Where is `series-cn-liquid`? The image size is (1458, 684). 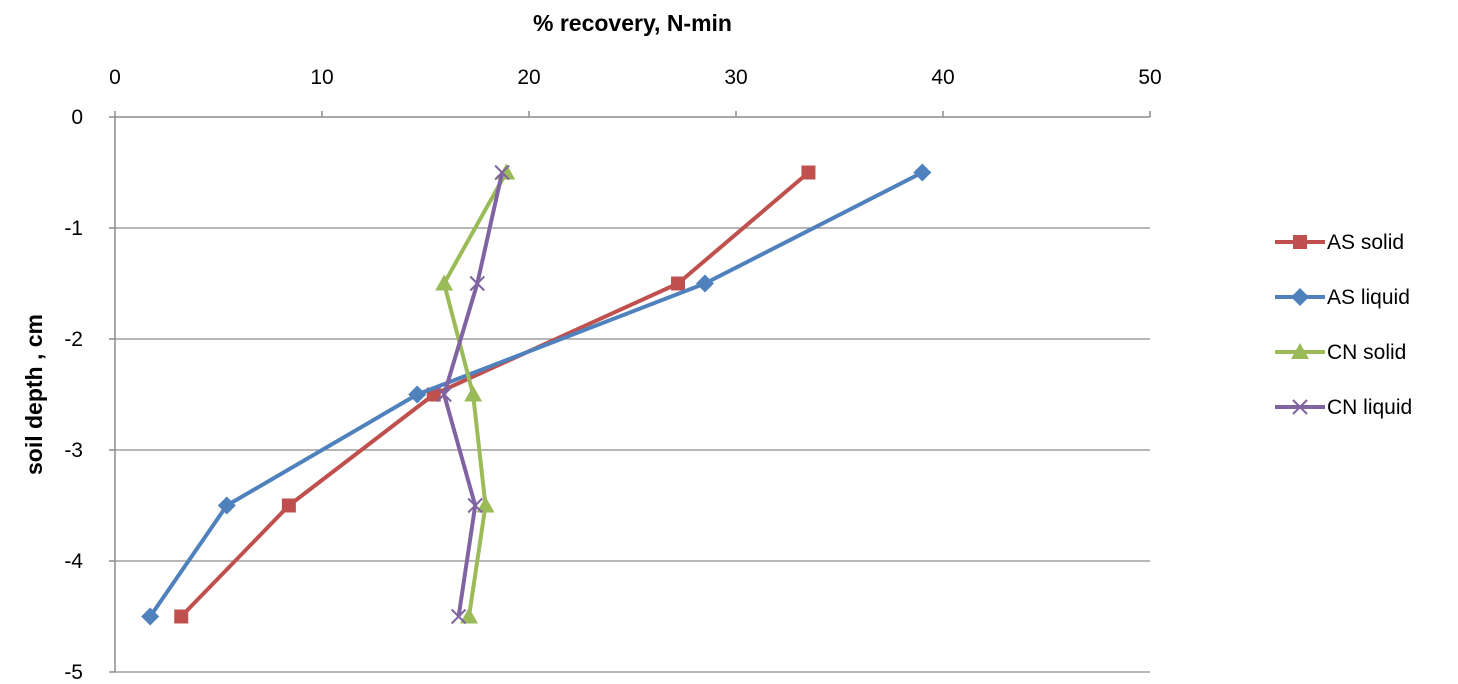
series-cn-liquid is located at coordinates (473, 394).